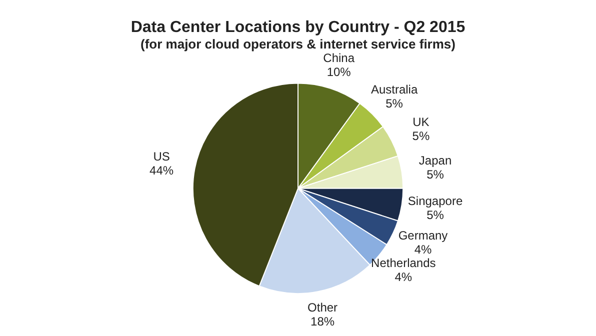 This screenshot has height=336, width=596. What do you see at coordinates (339, 57) in the screenshot?
I see `slice-label: China` at bounding box center [339, 57].